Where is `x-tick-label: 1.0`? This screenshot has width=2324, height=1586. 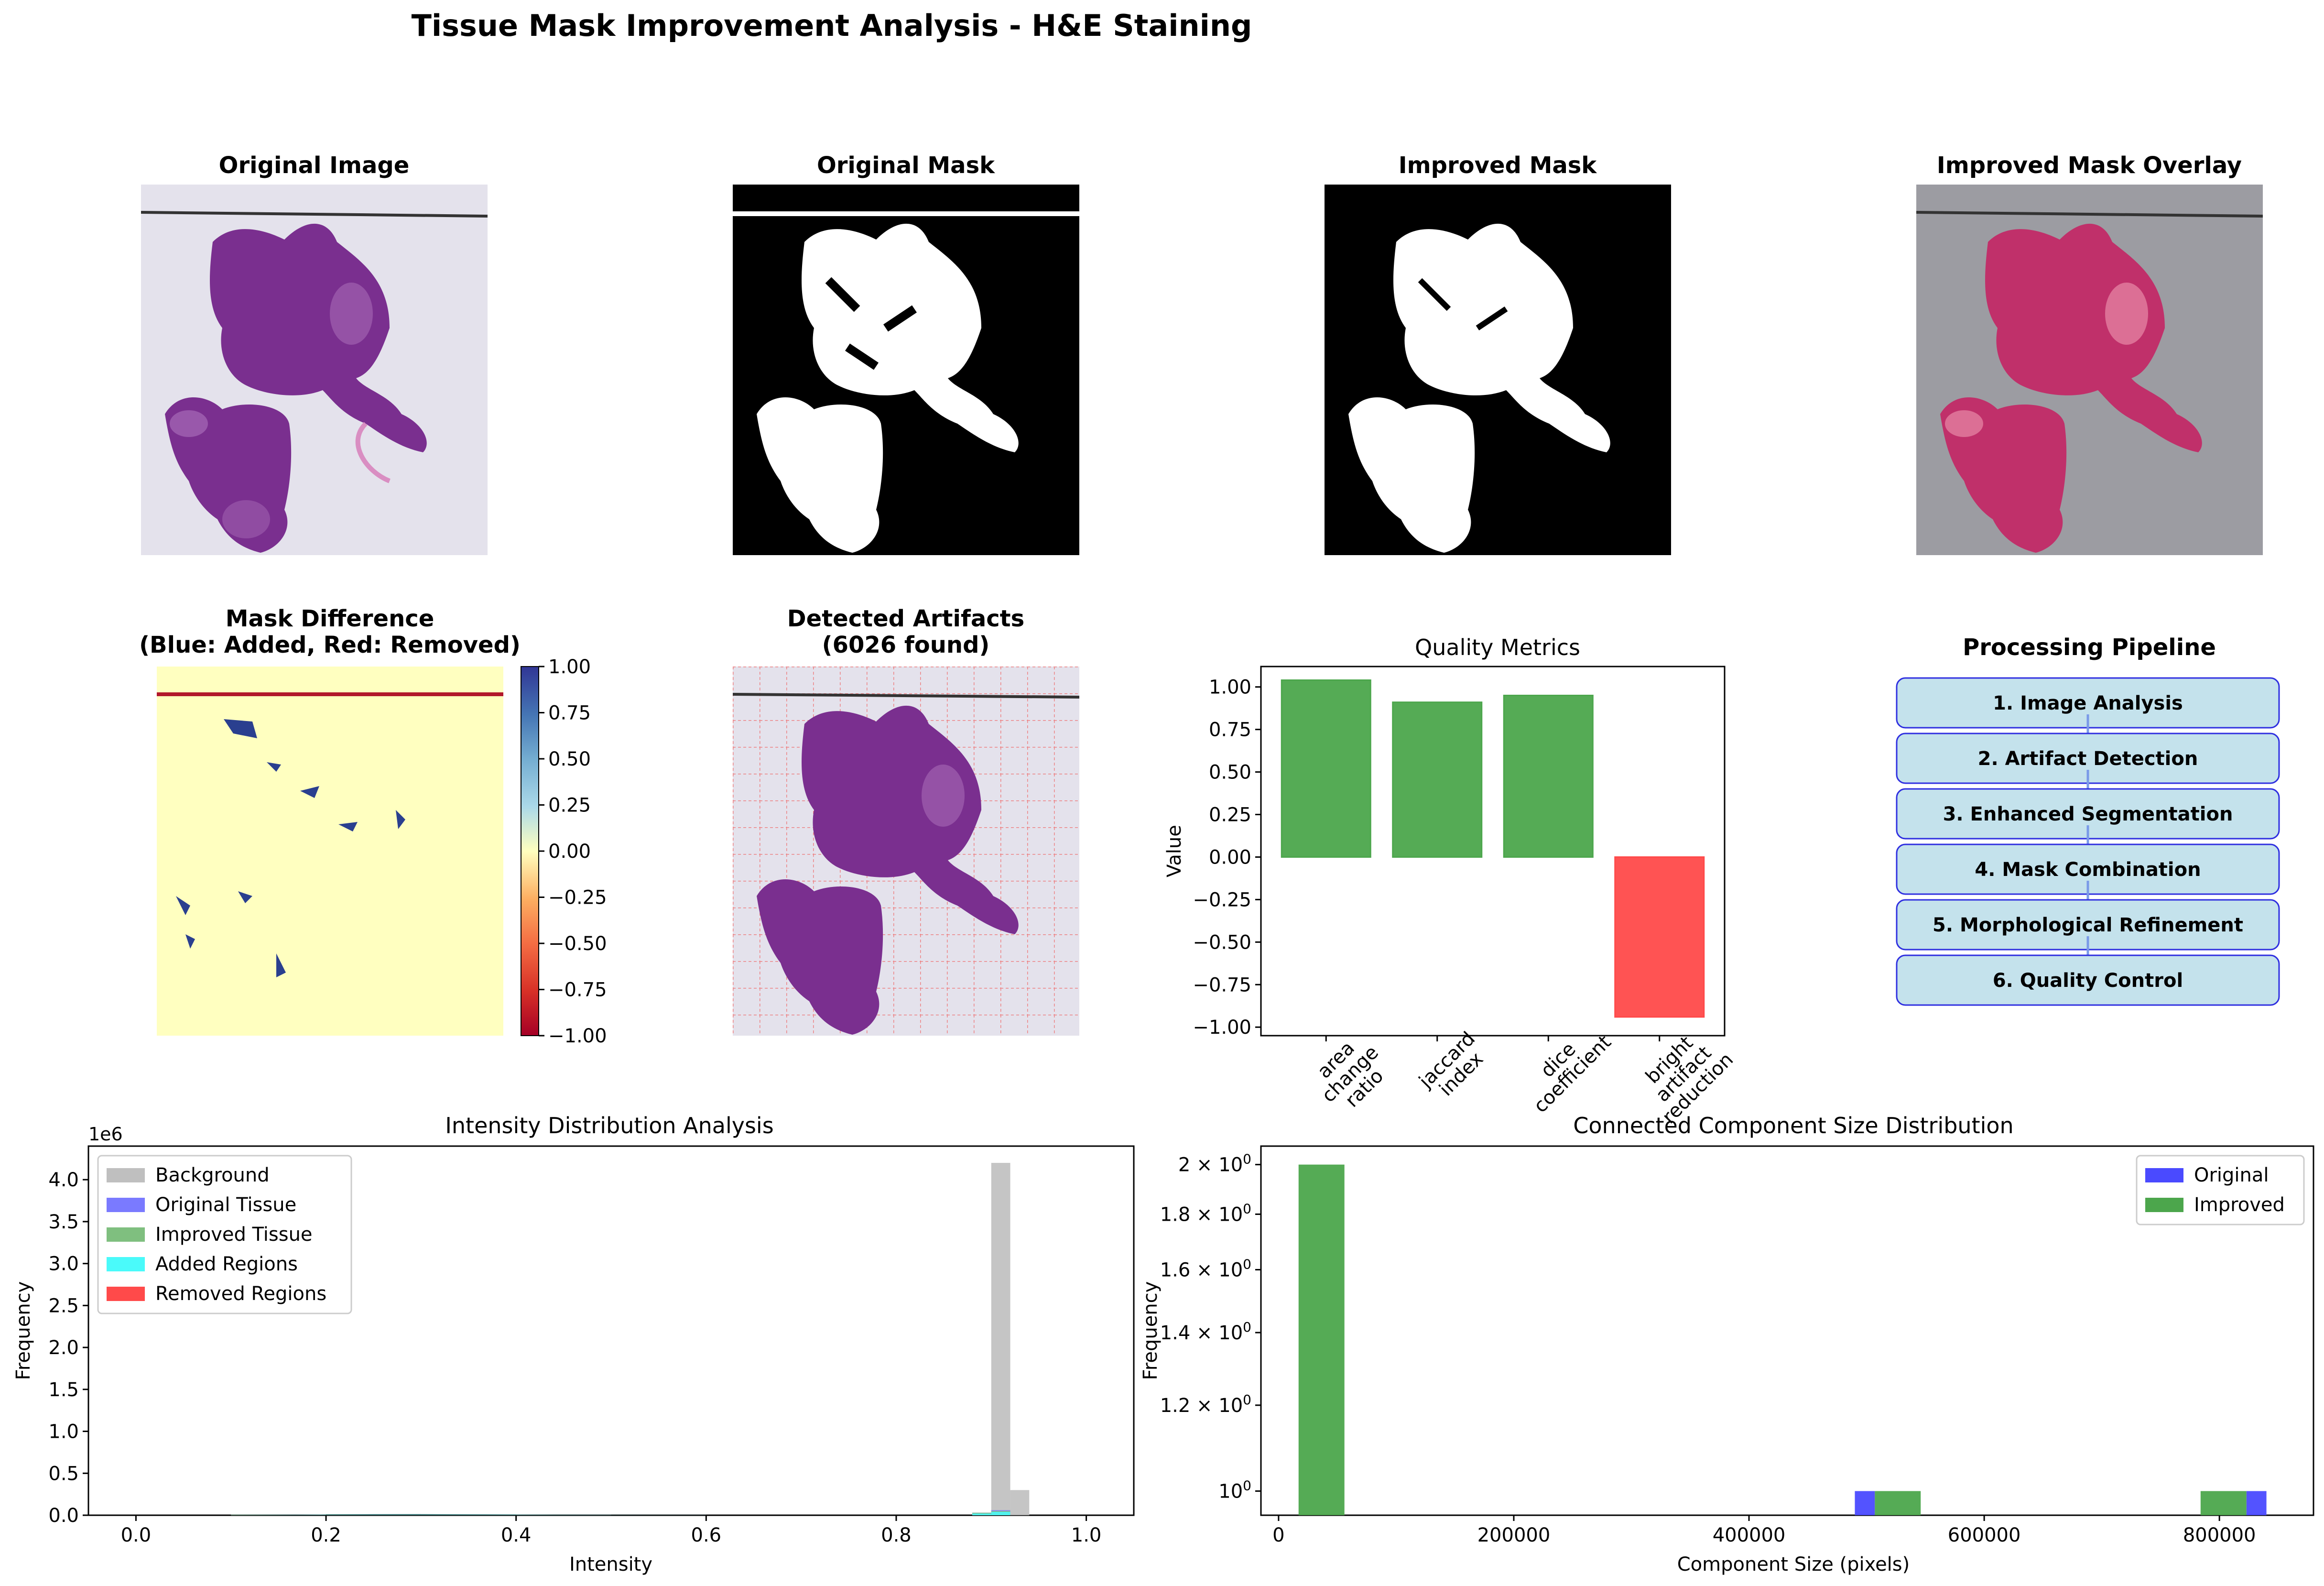
x-tick-label: 1.0 is located at coordinates (1086, 1535).